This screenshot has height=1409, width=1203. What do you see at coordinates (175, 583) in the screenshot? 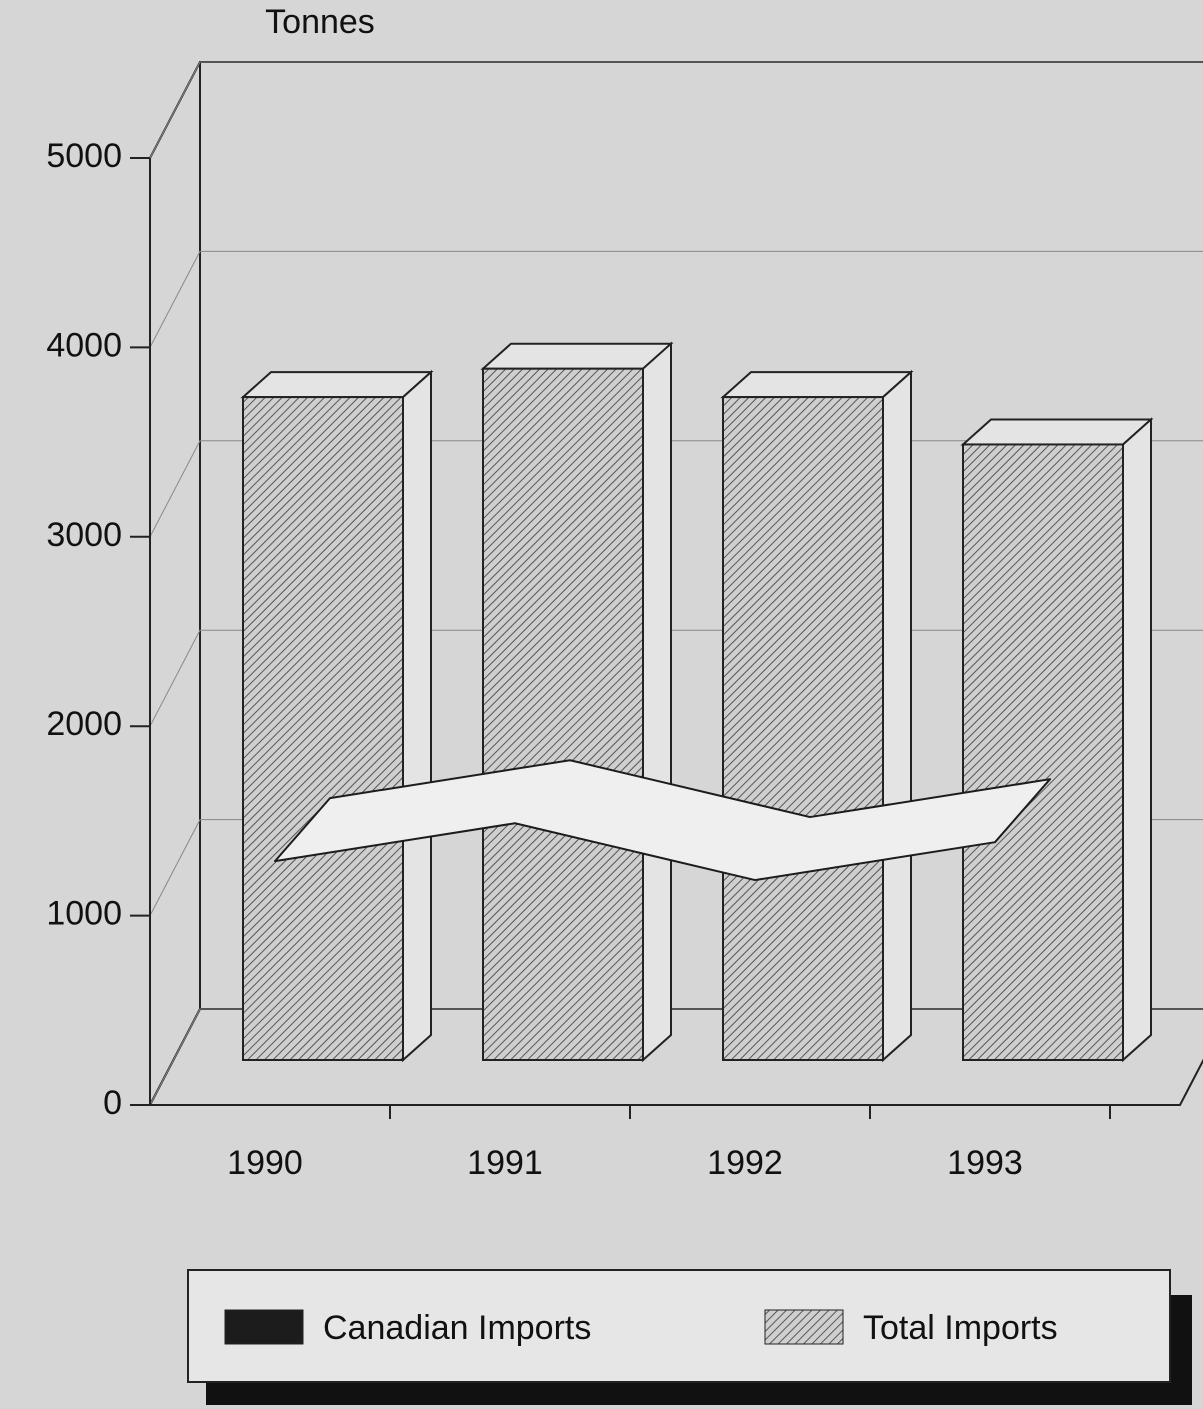
I see `side-wall` at bounding box center [175, 583].